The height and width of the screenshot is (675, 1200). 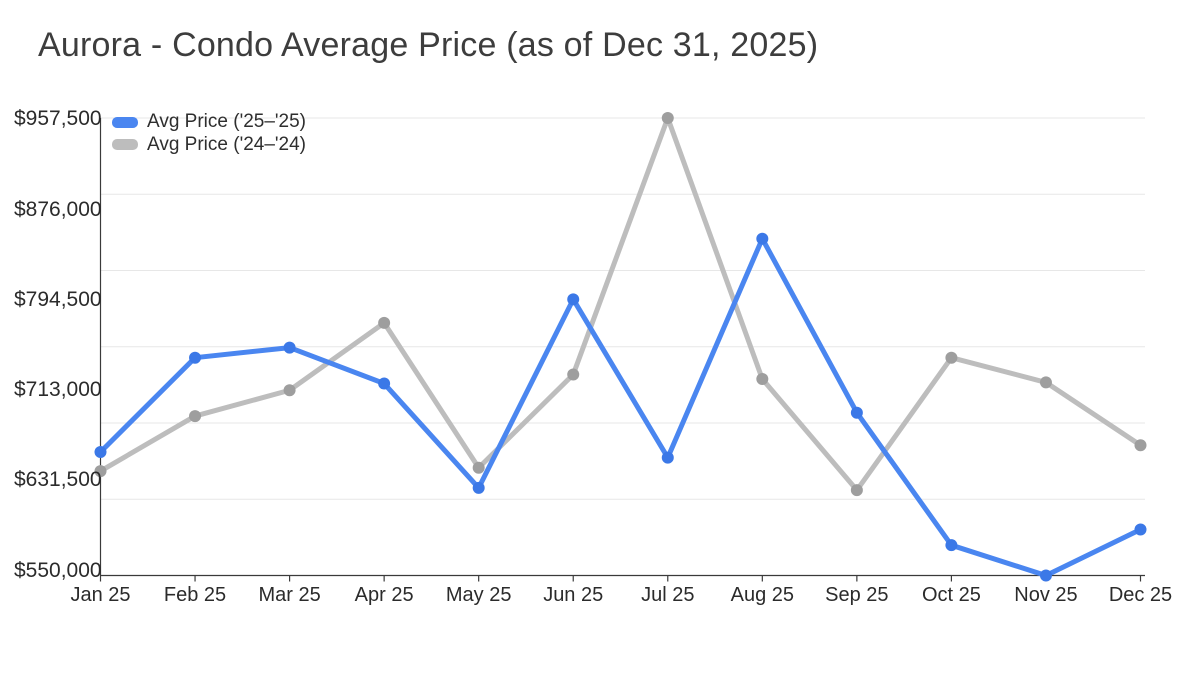 I want to click on y-tick-label: $631,500, so click(x=58, y=480).